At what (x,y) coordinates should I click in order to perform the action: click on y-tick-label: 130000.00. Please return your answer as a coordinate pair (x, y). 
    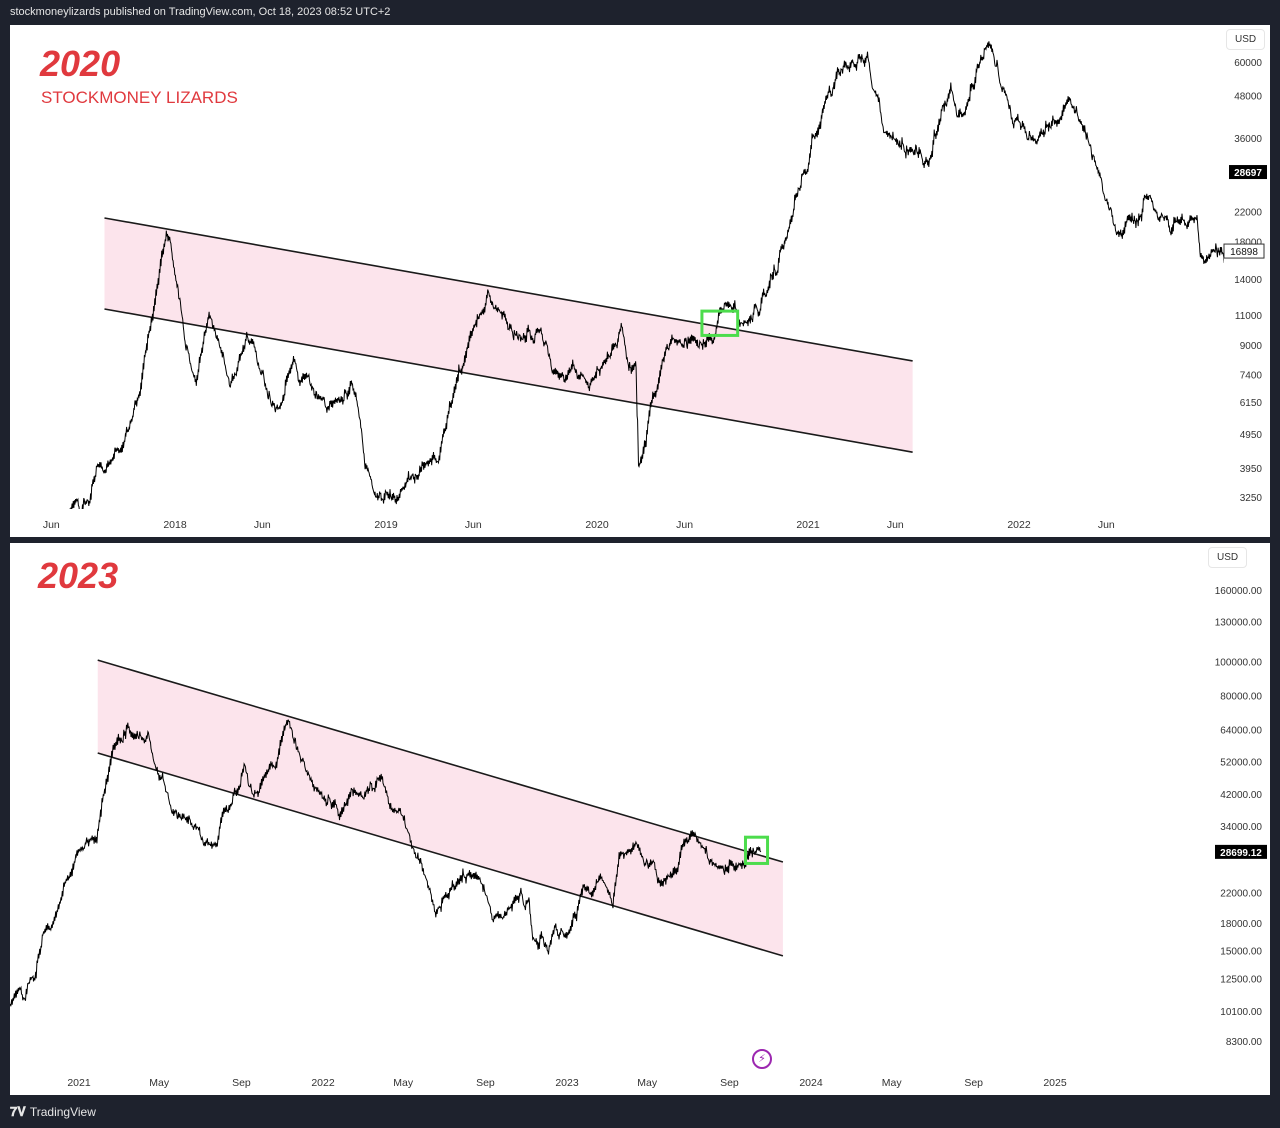
    Looking at the image, I should click on (1239, 623).